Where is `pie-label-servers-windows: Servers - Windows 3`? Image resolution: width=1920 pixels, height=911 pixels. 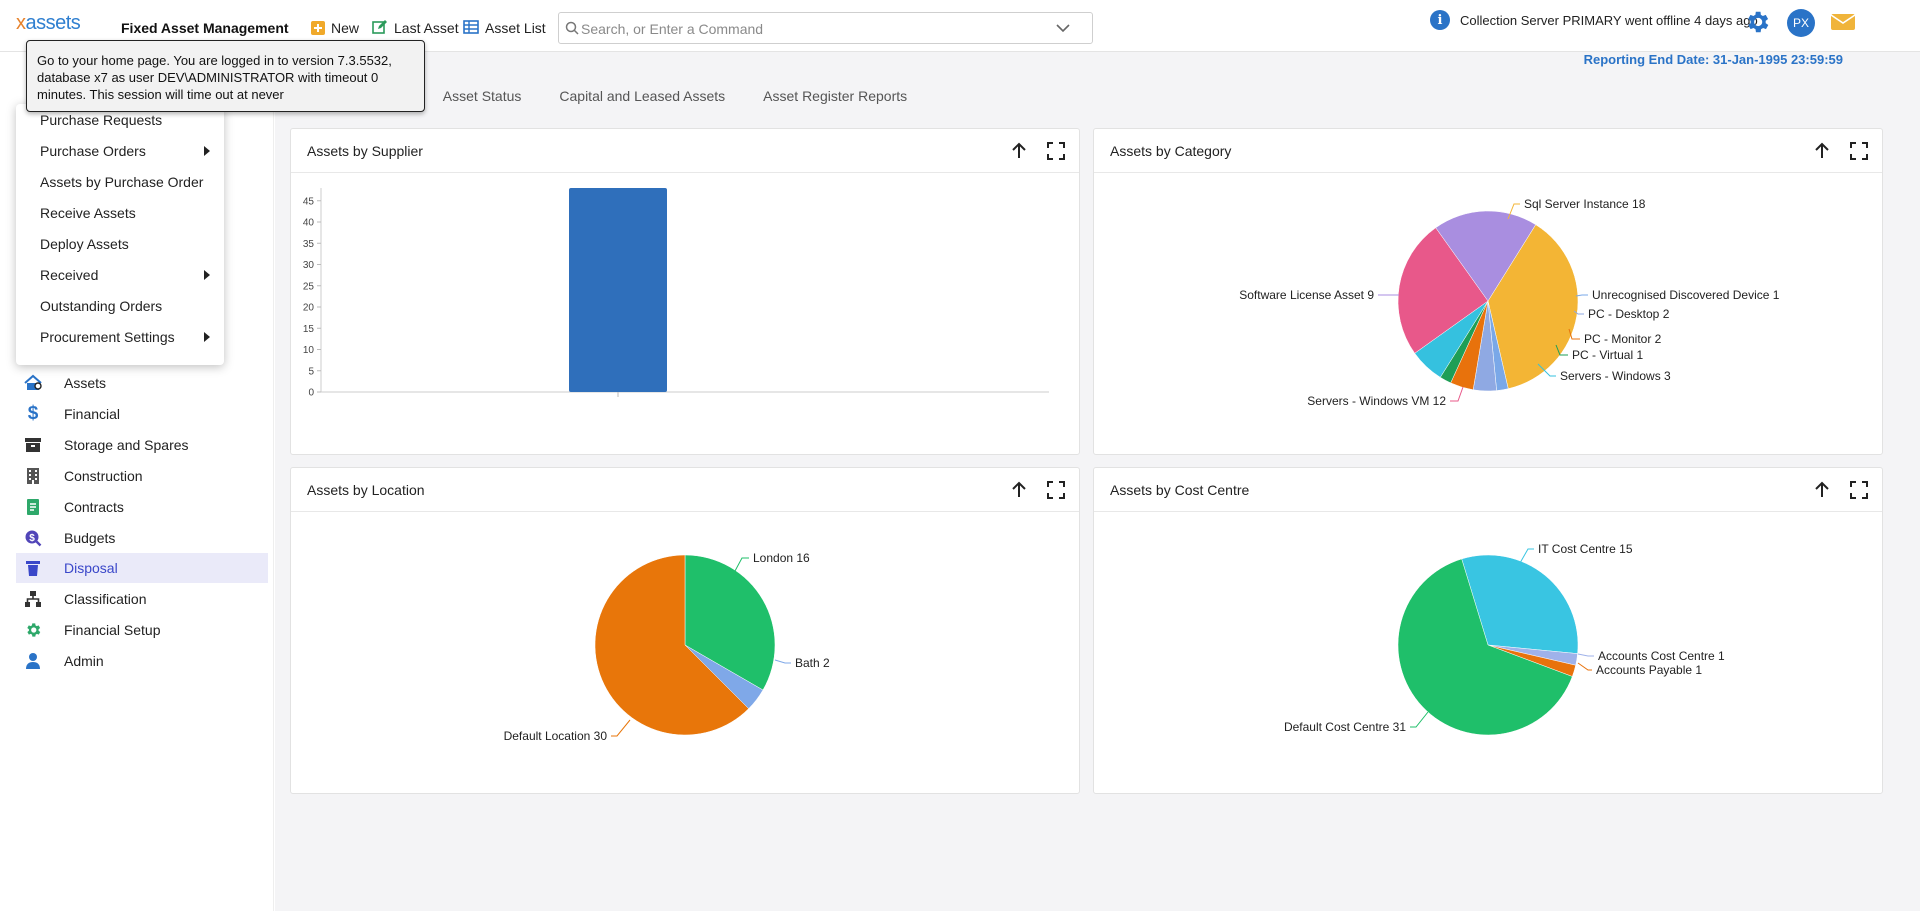 pie-label-servers-windows: Servers - Windows 3 is located at coordinates (1615, 376).